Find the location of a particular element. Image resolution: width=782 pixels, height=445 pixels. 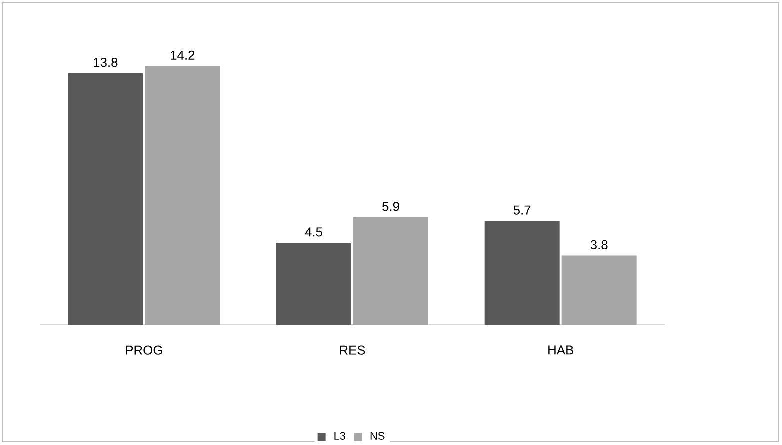

data-label: 5.7 is located at coordinates (522, 210).